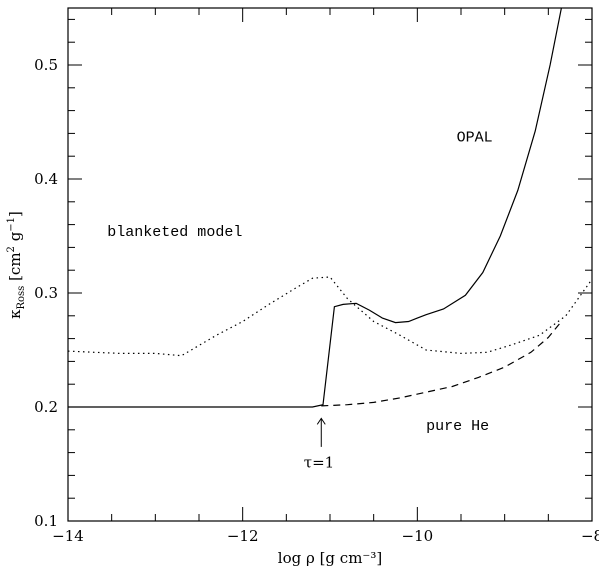 The image size is (599, 573). I want to click on y-tick-label: 0.4, so click(46, 179).